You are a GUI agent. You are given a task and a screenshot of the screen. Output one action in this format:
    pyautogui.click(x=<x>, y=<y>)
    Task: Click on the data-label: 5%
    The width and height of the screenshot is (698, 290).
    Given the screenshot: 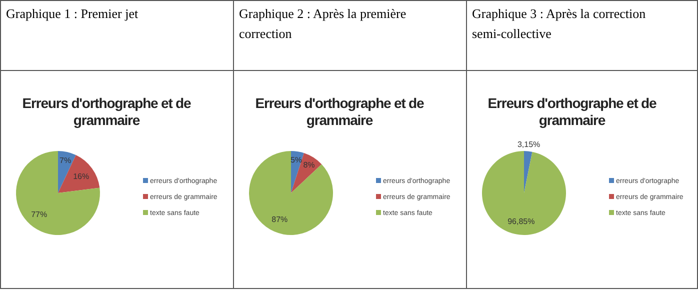 What is the action you would take?
    pyautogui.click(x=296, y=160)
    